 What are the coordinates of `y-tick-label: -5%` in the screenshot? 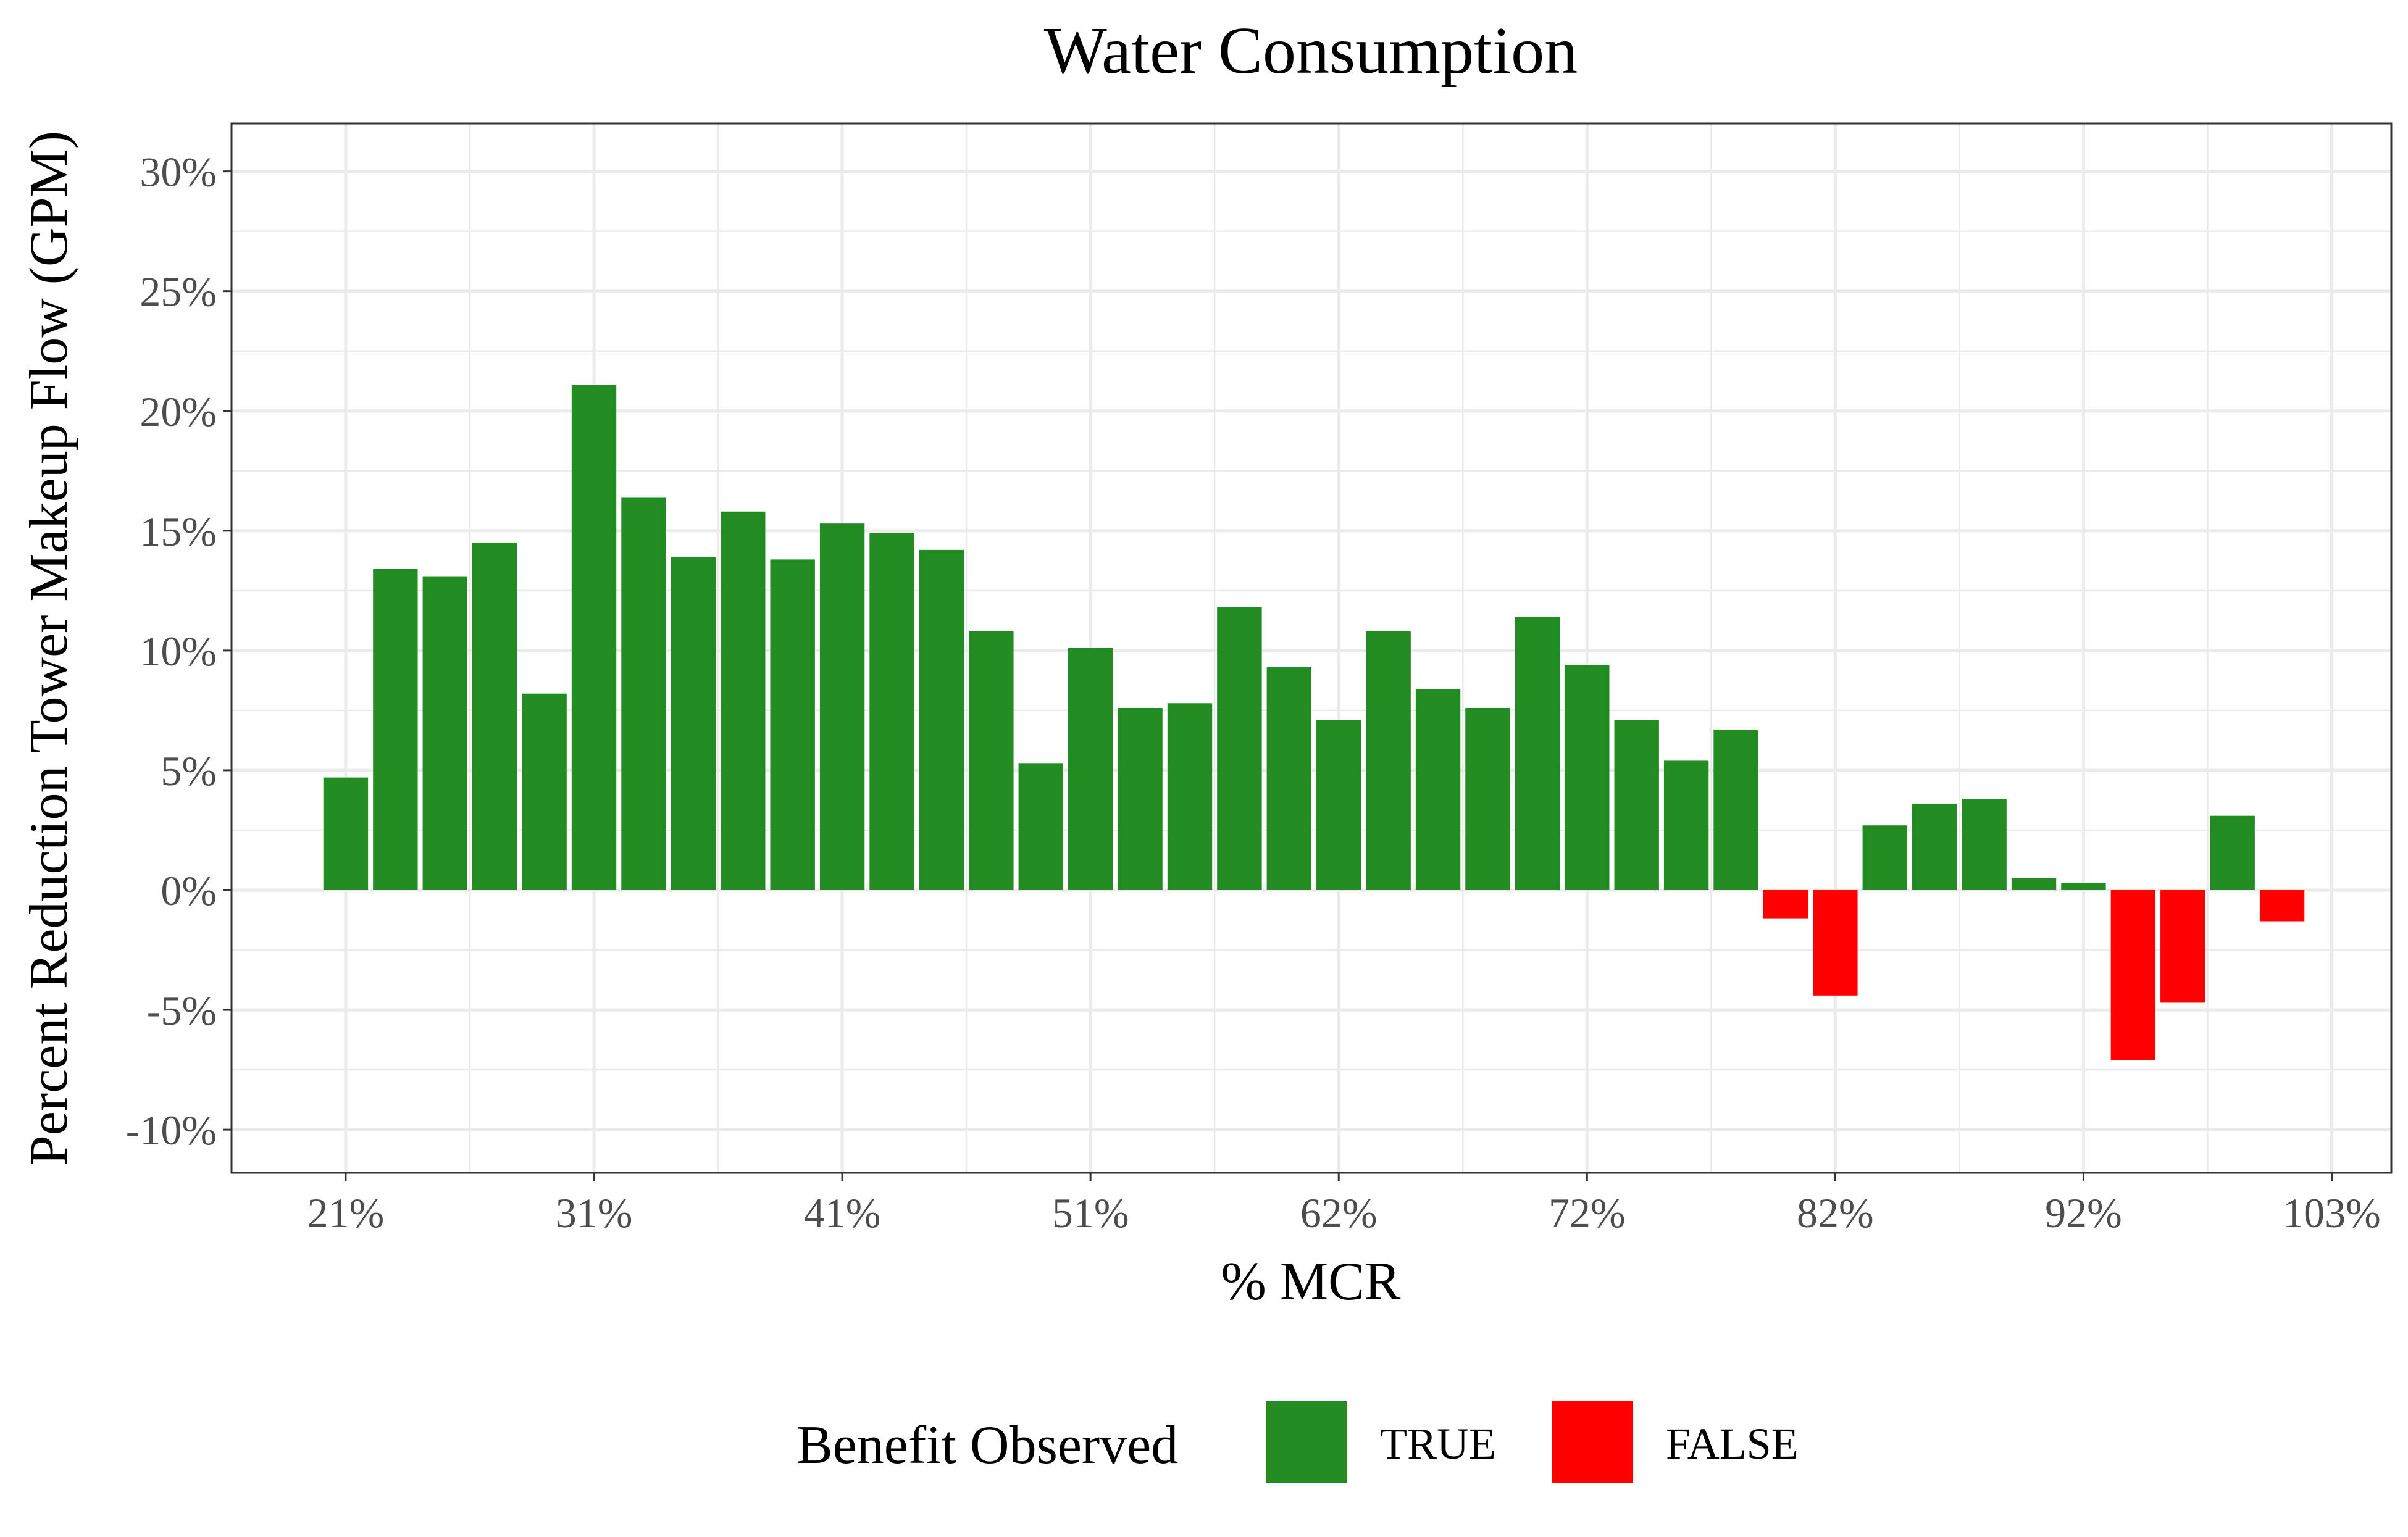 It's located at (182, 1010).